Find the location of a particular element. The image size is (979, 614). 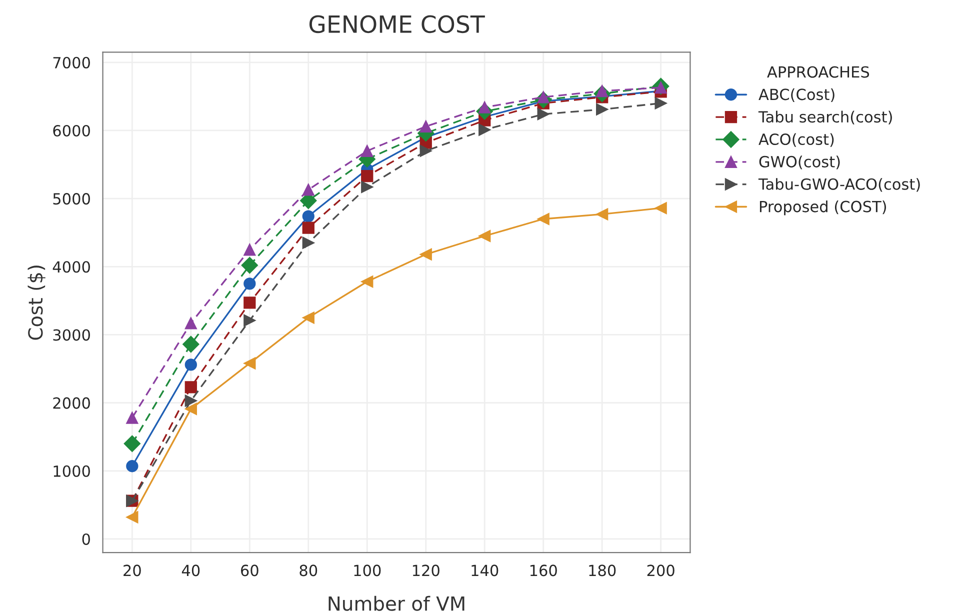

legend-label: ABC(Cost) is located at coordinates (796, 95).